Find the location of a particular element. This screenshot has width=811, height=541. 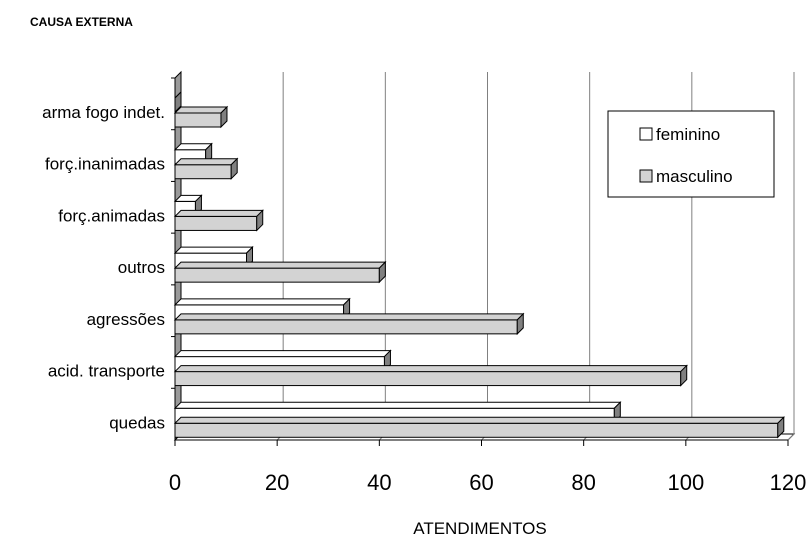

bar-masculino-quedas is located at coordinates (479, 427).